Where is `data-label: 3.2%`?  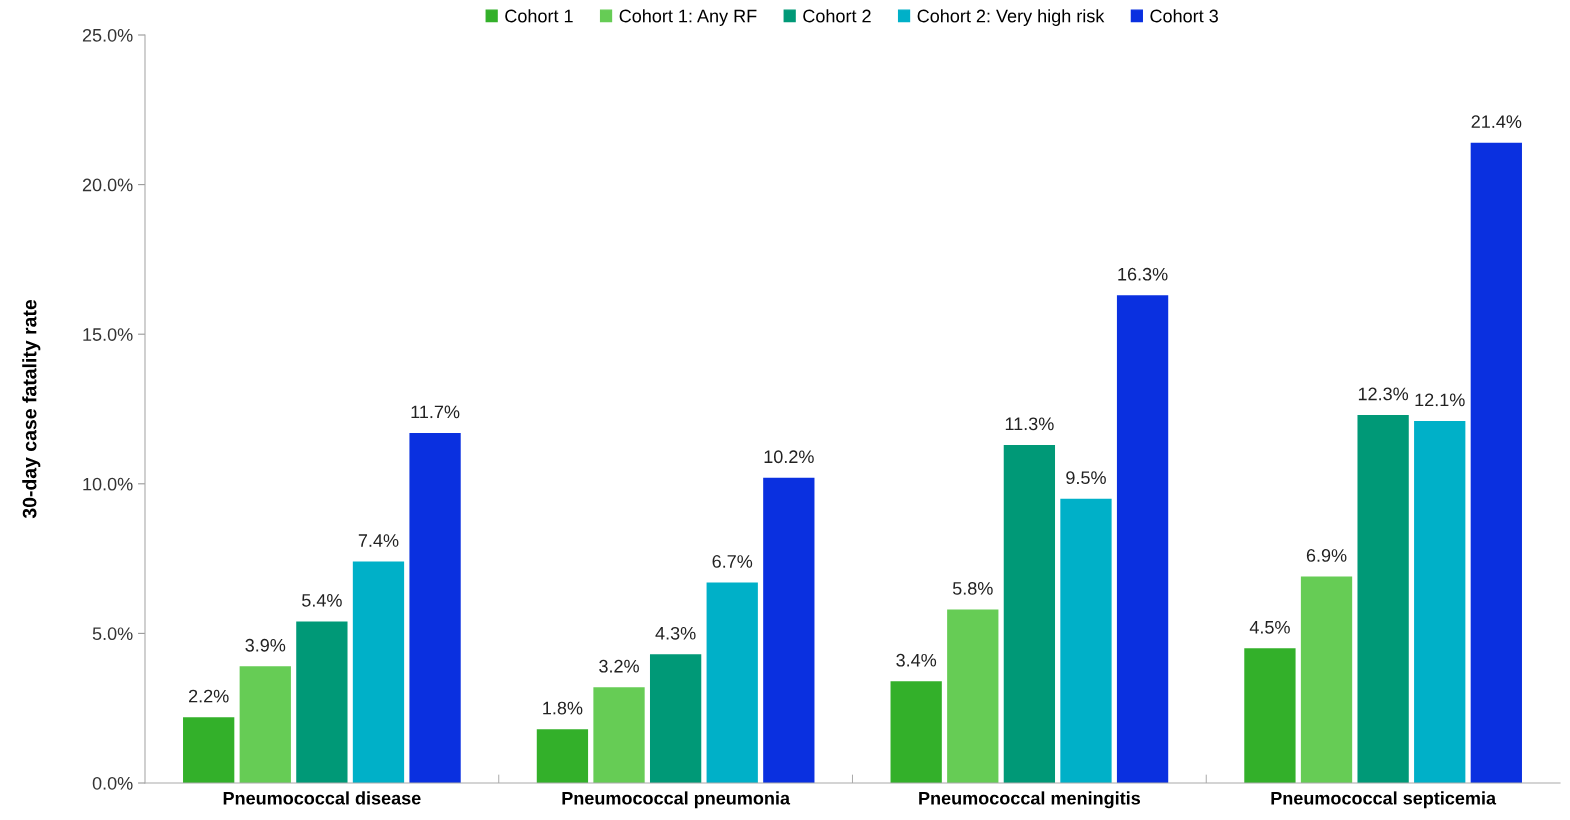 data-label: 3.2% is located at coordinates (619, 666).